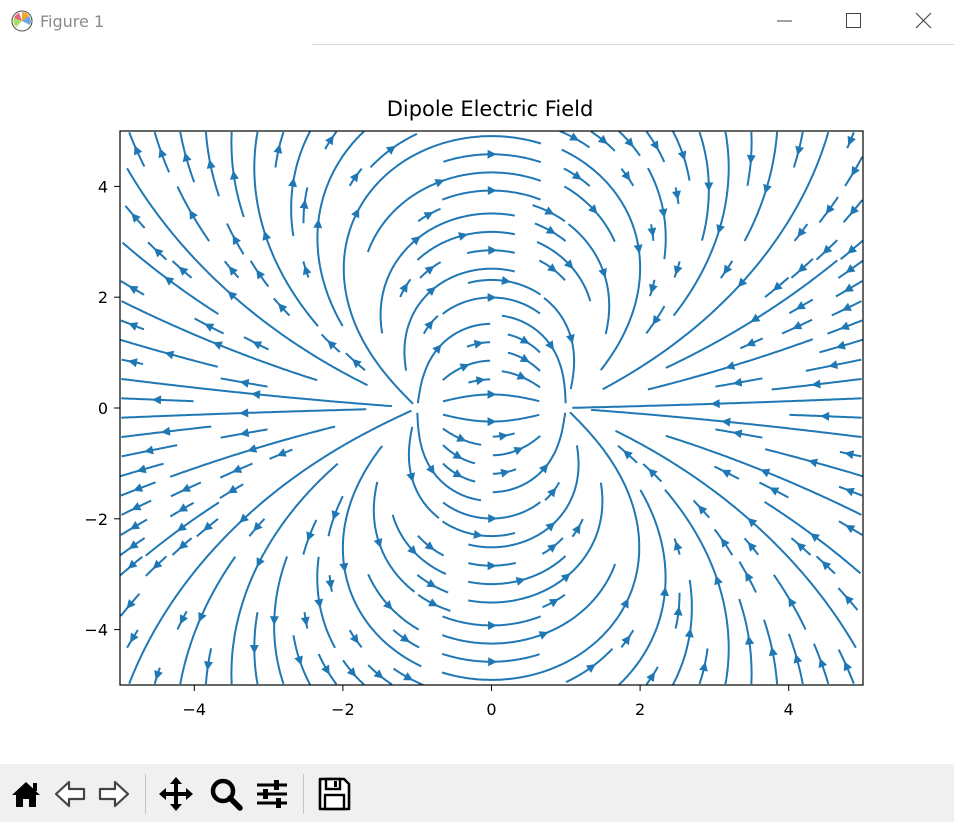 This screenshot has height=822, width=954. I want to click on y-tick-label: 4, so click(103, 186).